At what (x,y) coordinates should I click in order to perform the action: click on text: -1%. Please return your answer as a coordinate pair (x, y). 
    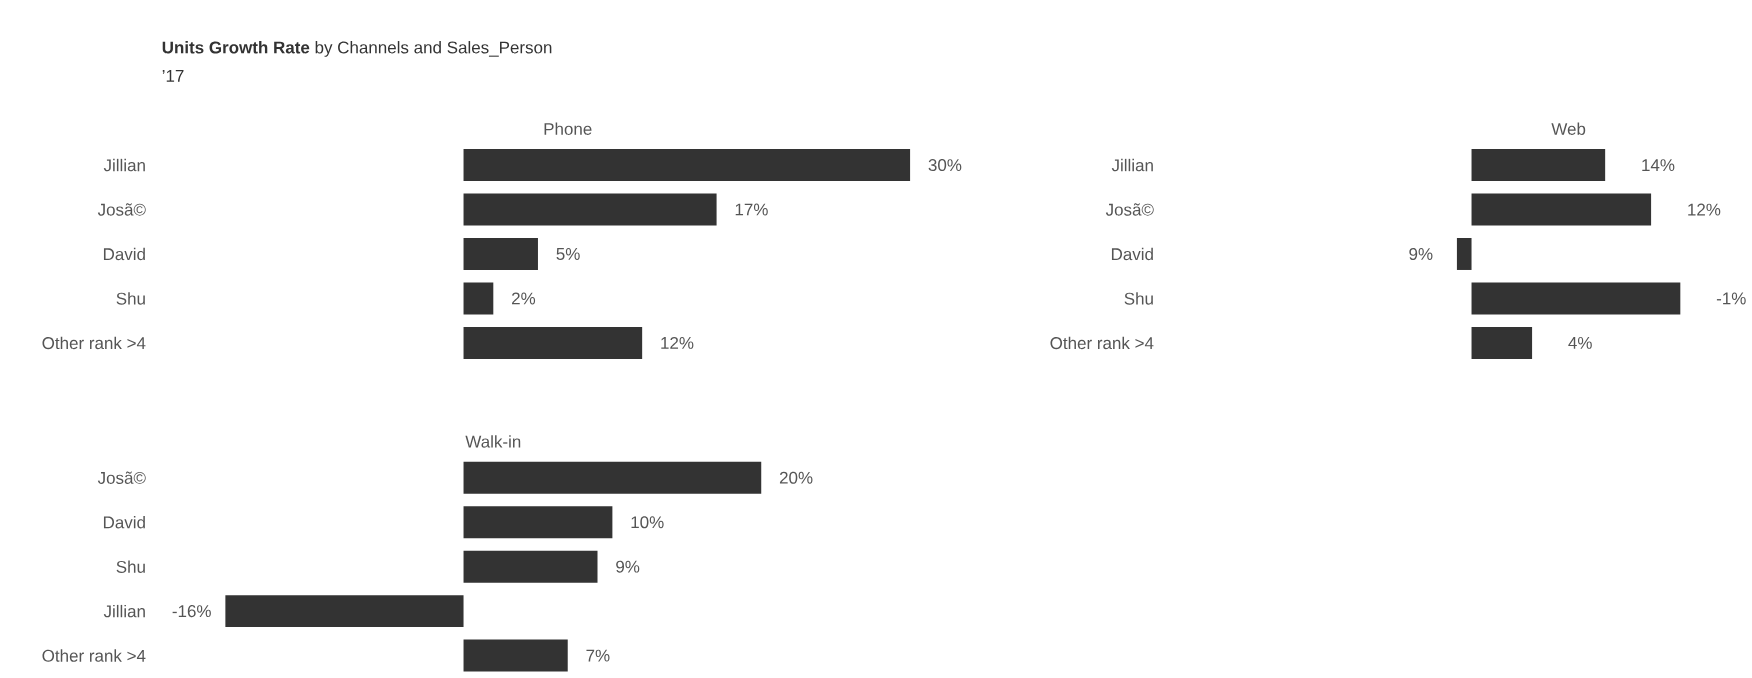
    Looking at the image, I should click on (1731, 298).